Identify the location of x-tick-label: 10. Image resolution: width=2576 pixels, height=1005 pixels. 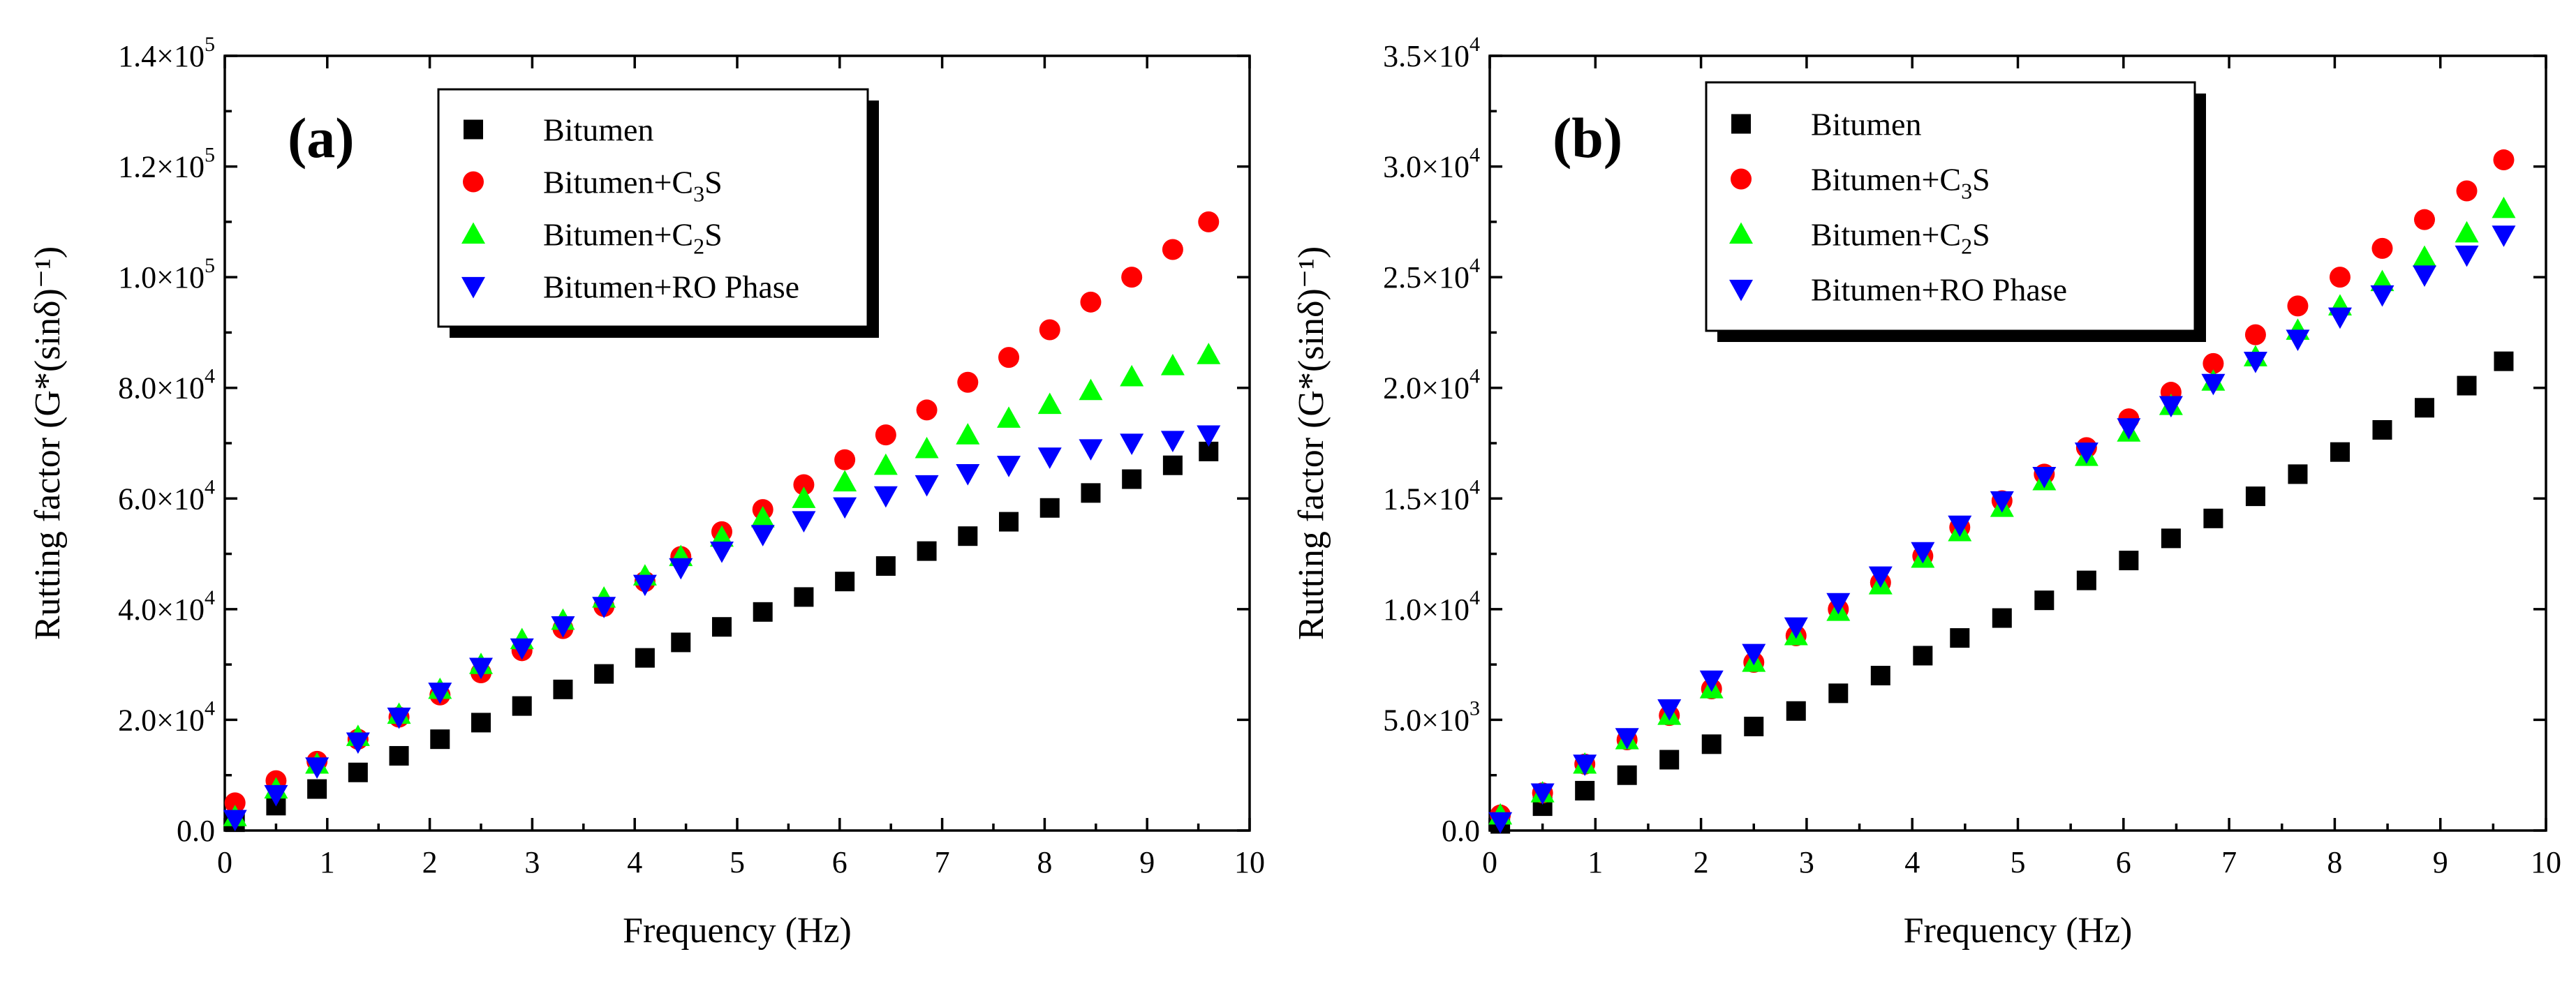
(1249, 862).